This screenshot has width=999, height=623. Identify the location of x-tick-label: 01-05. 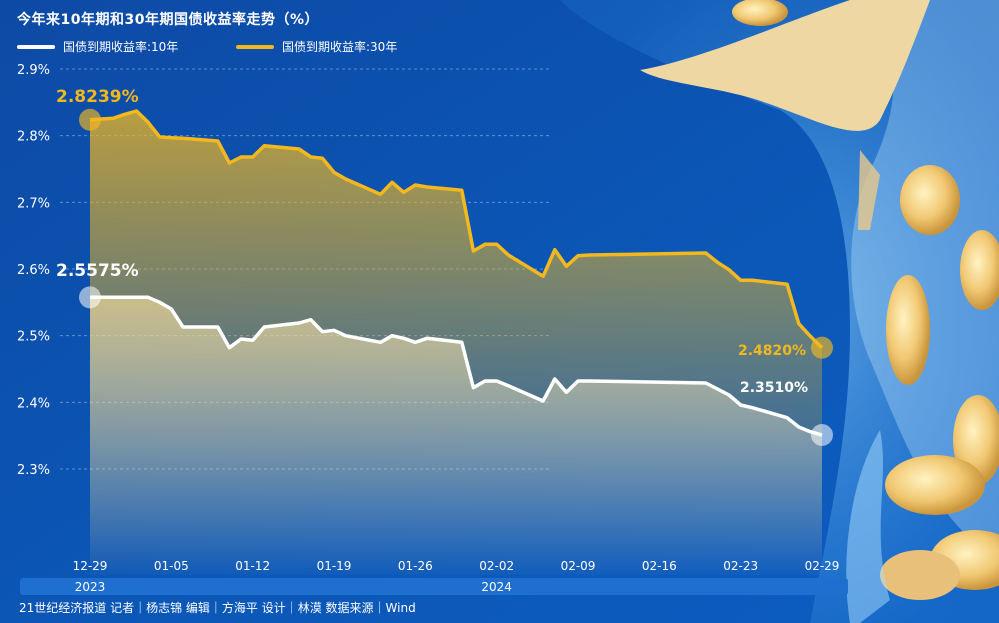
(171, 566).